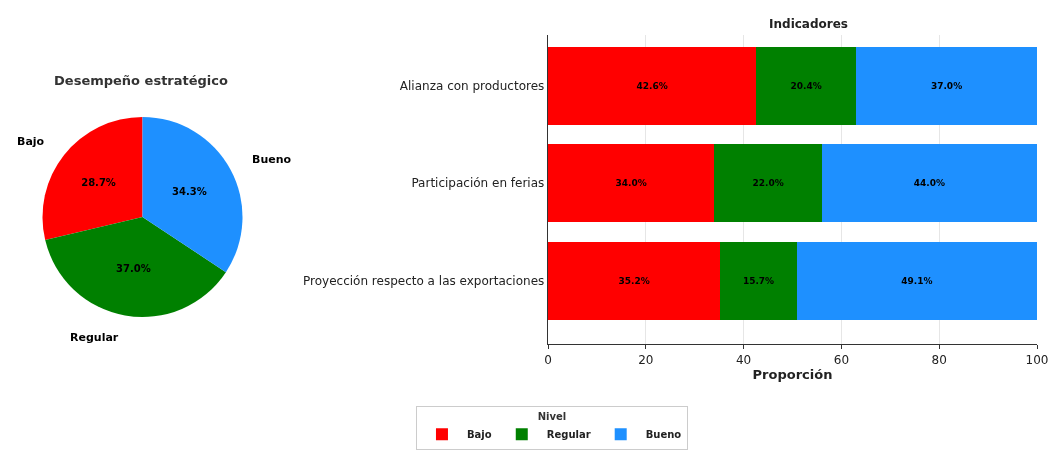  Describe the element at coordinates (743, 359) in the screenshot. I see `x-tick-label: 40` at that location.